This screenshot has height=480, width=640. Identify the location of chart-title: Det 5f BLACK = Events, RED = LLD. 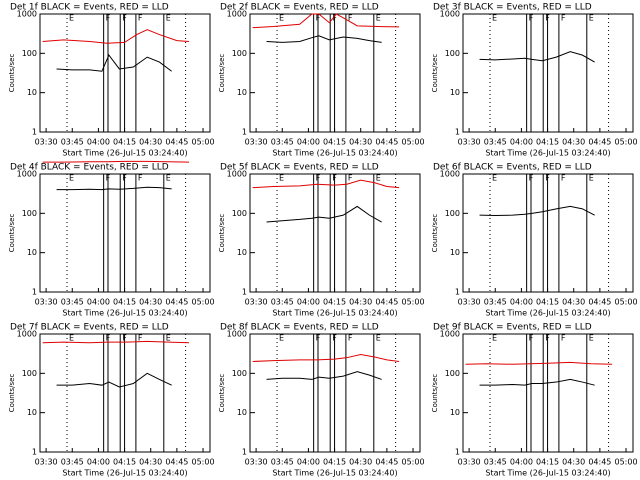
(299, 168).